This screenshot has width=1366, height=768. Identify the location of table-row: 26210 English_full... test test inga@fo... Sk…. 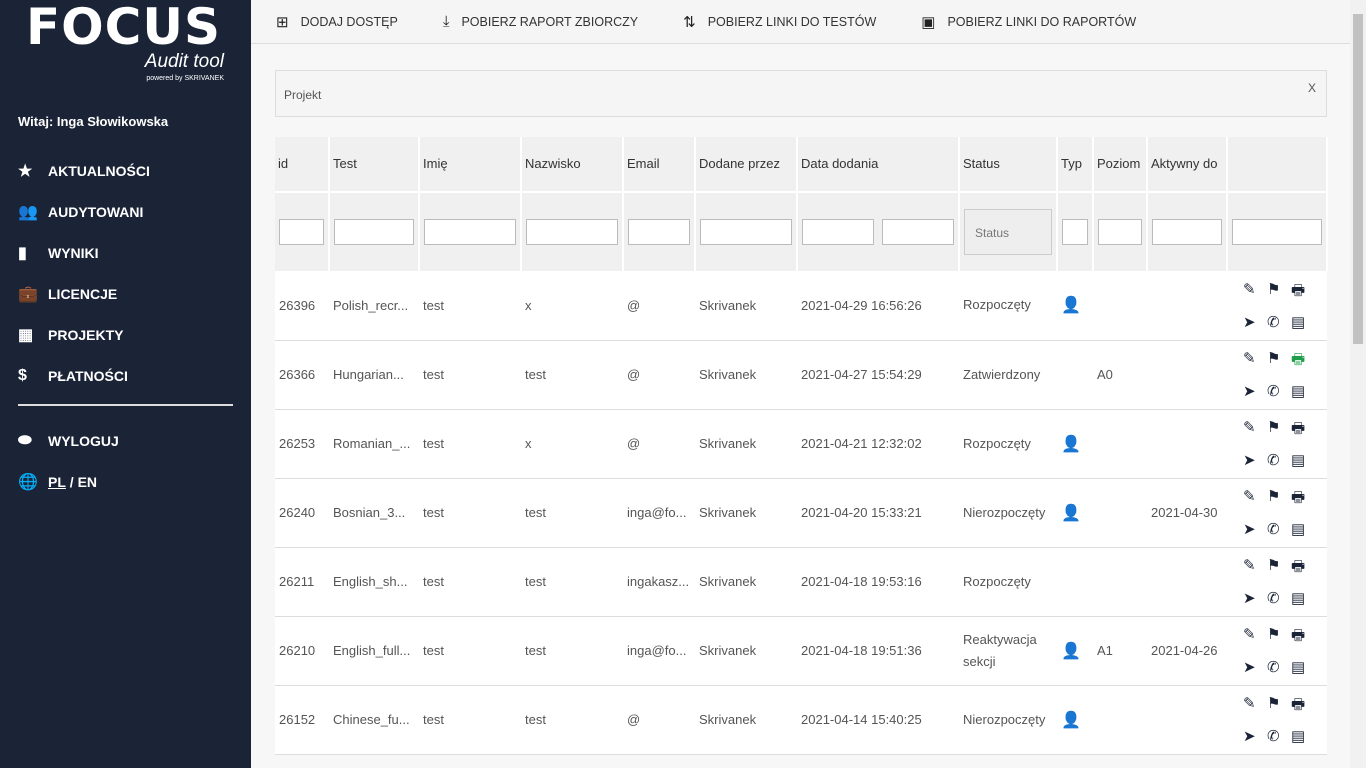
(801, 651).